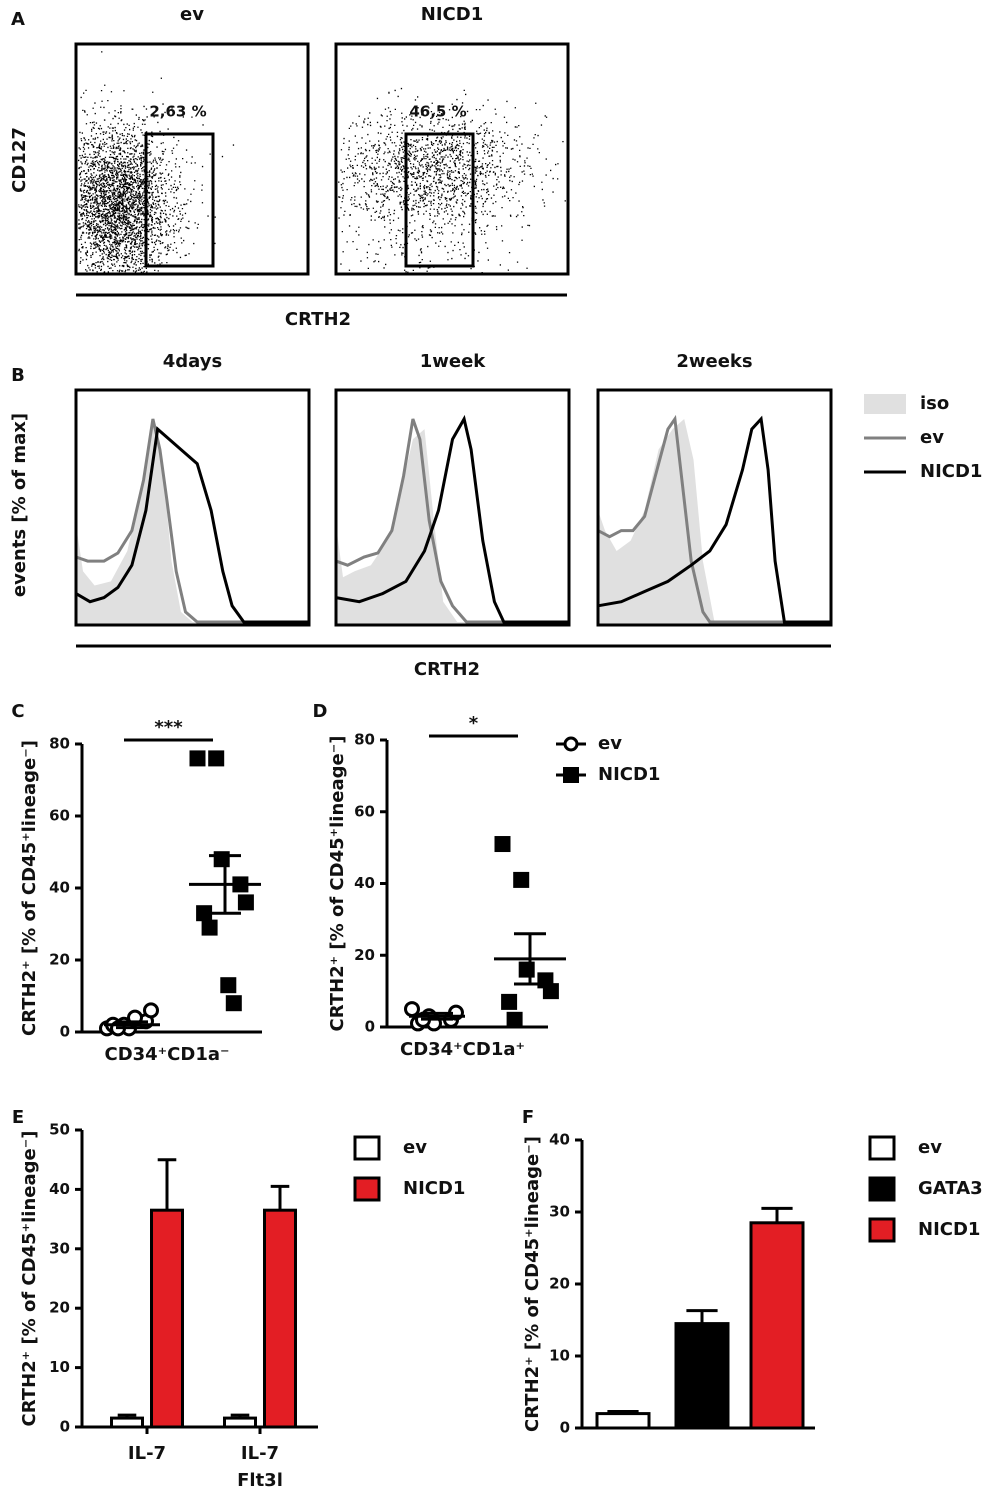  Describe the element at coordinates (950, 1188) in the screenshot. I see `legend-label: GATA3` at that location.